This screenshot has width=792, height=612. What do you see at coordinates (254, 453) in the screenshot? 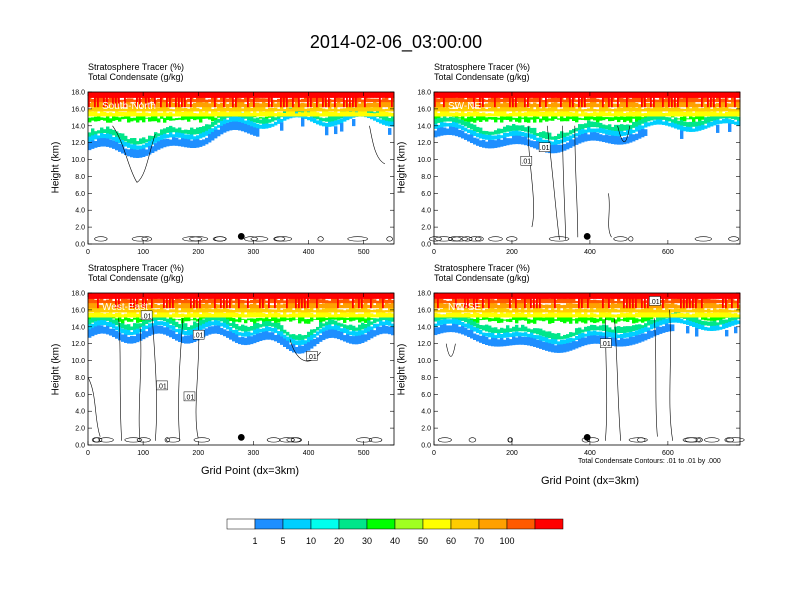
I see `x-tick-label: 300` at bounding box center [254, 453].